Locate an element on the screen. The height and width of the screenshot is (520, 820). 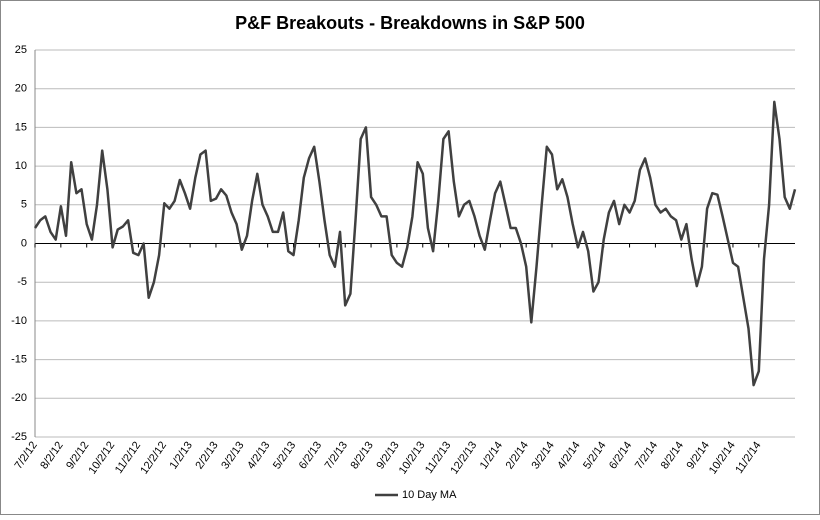
y-tick-label: 15 is located at coordinates (21, 127).